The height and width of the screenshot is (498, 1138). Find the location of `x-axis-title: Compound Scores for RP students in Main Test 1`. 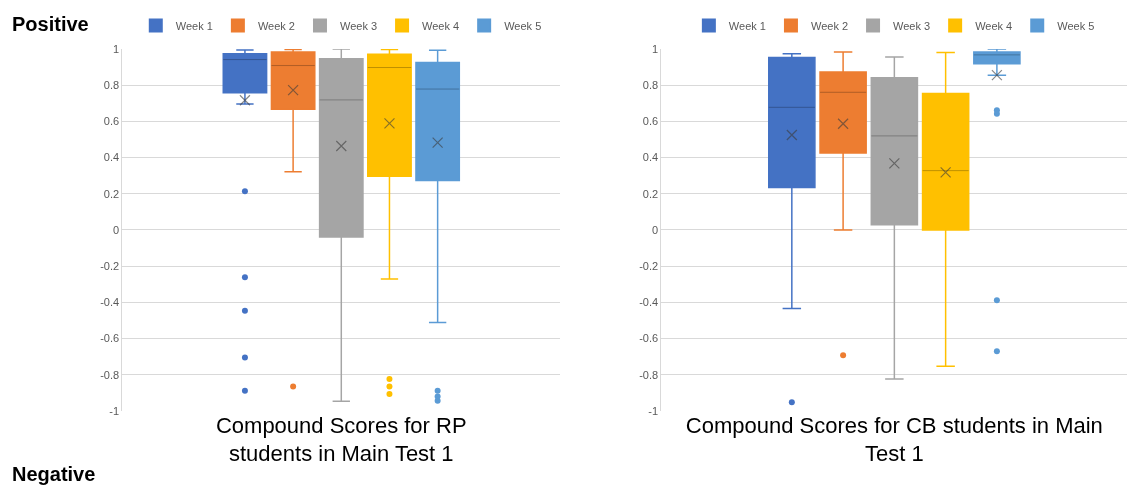

x-axis-title: Compound Scores for RP students in Main Test 1 is located at coordinates (341, 439).